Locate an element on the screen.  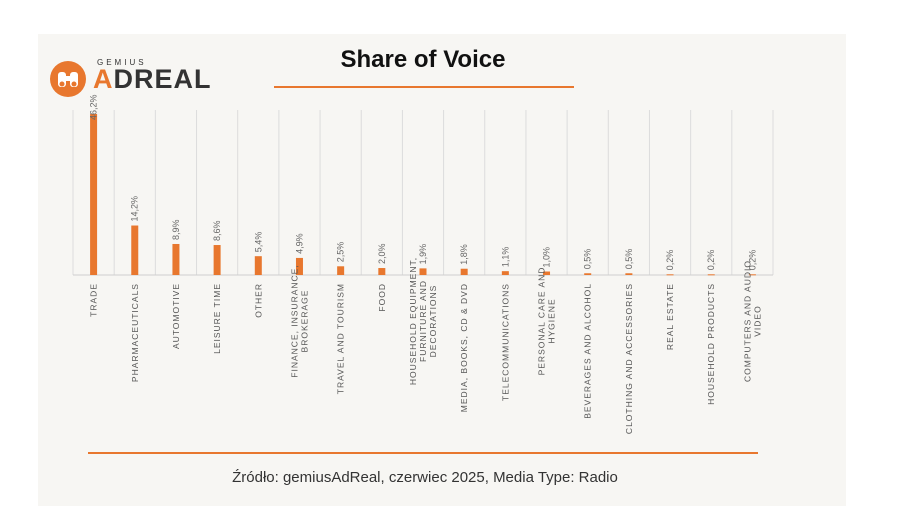
data-label: 4,9% is located at coordinates (299, 243).